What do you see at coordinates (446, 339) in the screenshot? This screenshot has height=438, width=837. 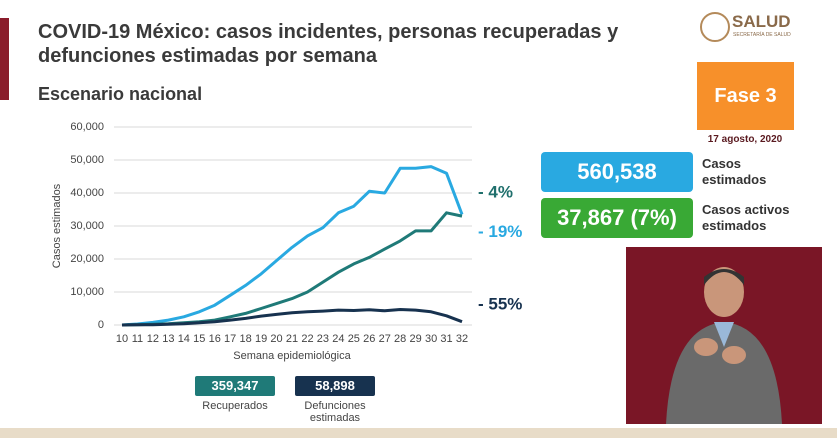 I see `x-tick-label: 31` at bounding box center [446, 339].